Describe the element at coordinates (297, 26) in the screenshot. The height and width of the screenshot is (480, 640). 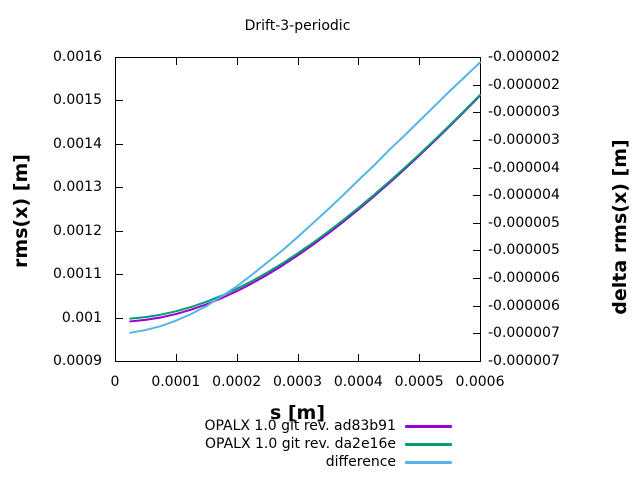
I see `chart-title: Drift-3-periodic` at that location.